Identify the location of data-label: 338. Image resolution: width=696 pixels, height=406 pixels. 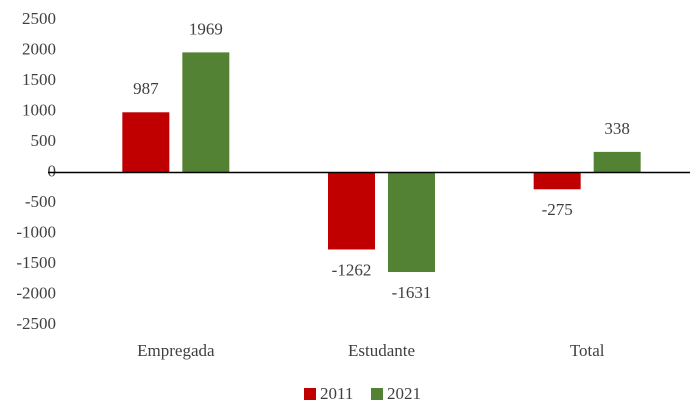
(617, 128).